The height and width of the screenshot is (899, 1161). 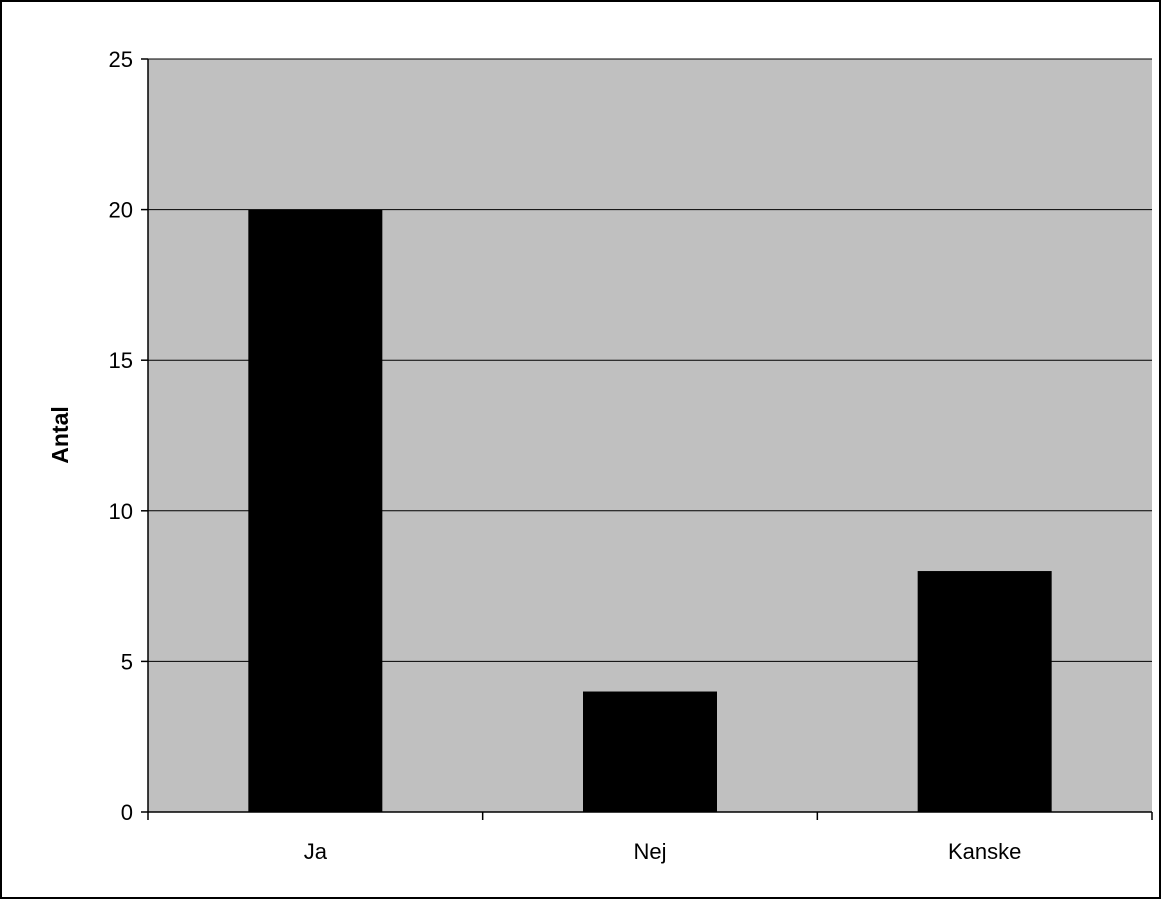 What do you see at coordinates (315, 511) in the screenshot?
I see `bar-ja` at bounding box center [315, 511].